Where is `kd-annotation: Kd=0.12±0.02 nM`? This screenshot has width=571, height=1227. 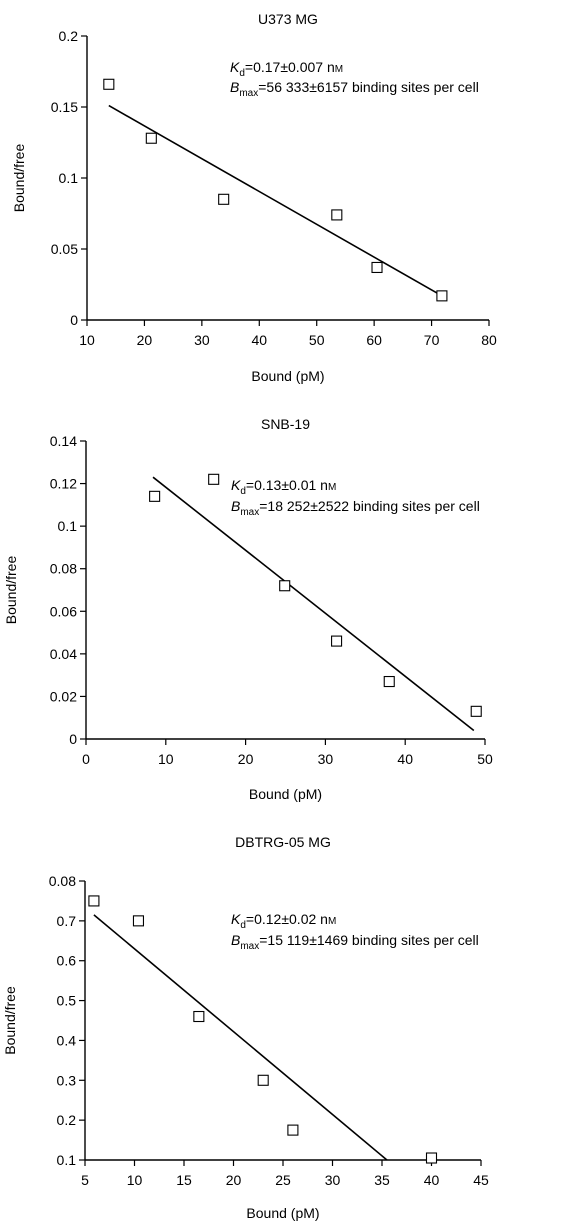 kd-annotation: Kd=0.12±0.02 nM is located at coordinates (283, 921).